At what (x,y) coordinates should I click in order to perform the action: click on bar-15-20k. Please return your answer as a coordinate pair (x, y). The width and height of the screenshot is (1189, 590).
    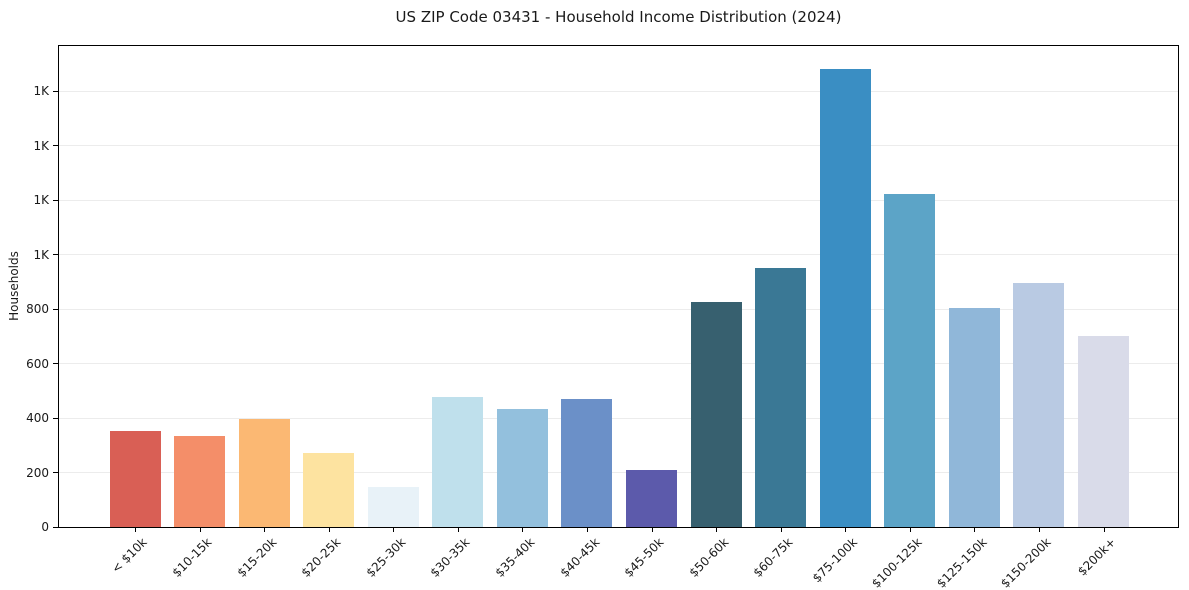
    Looking at the image, I should click on (264, 472).